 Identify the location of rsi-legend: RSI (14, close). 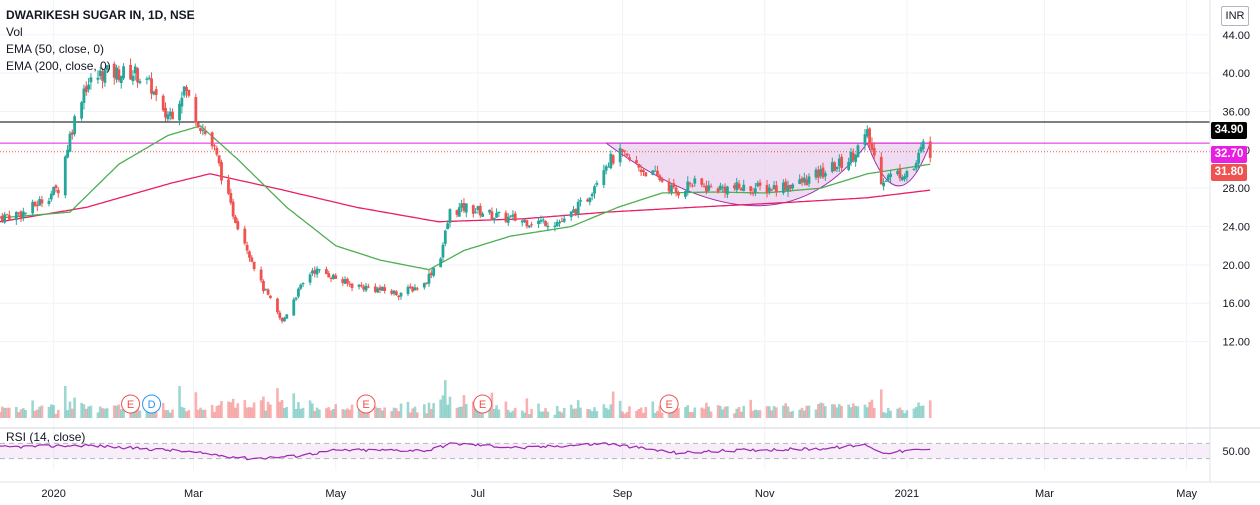
(46, 437).